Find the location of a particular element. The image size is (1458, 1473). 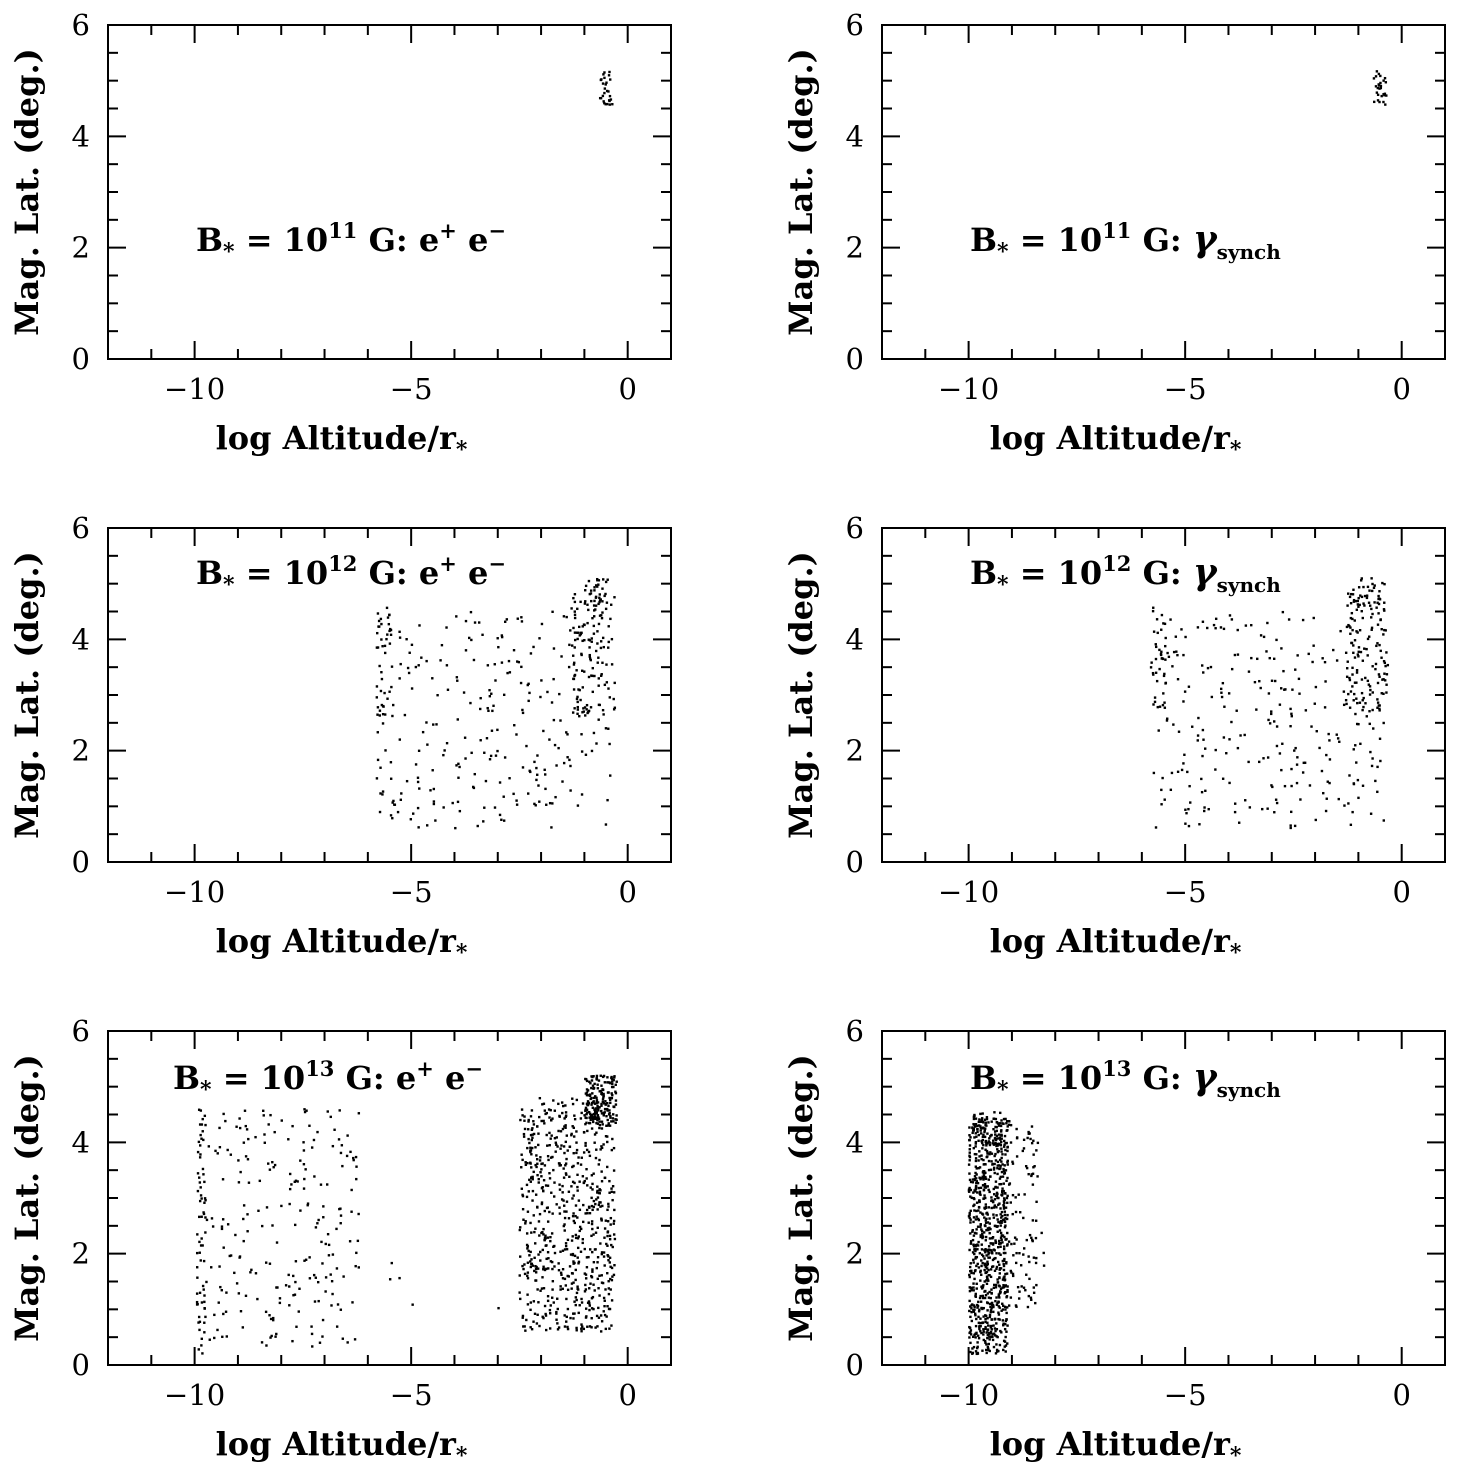

y-tick-label: 6 is located at coordinates (855, 528).